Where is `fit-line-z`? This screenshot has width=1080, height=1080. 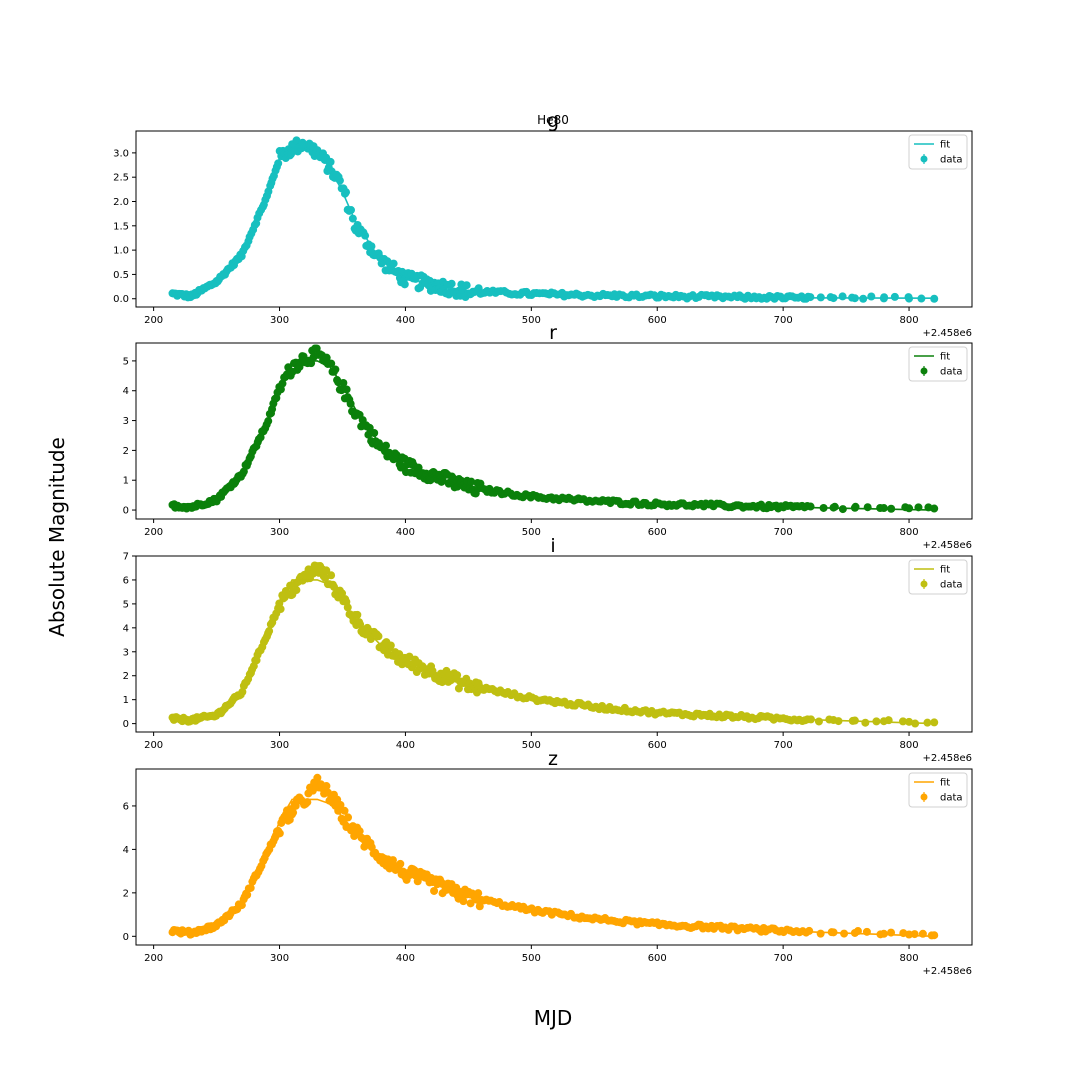
fit-line-z is located at coordinates (553, 868).